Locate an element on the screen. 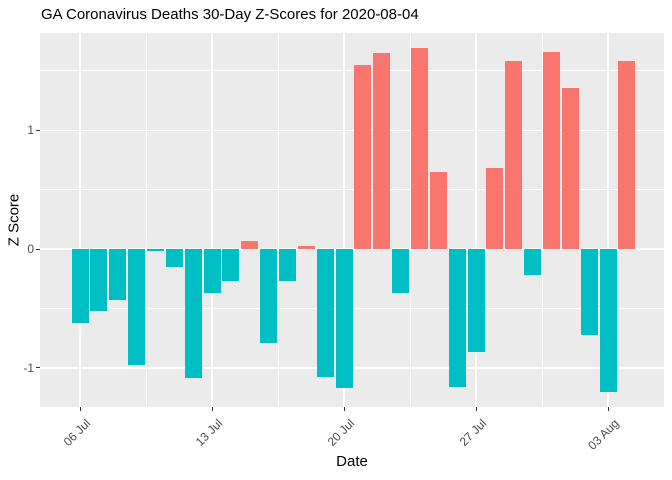 This screenshot has height=480, width=672. y-tick-label: 1 is located at coordinates (30, 130).